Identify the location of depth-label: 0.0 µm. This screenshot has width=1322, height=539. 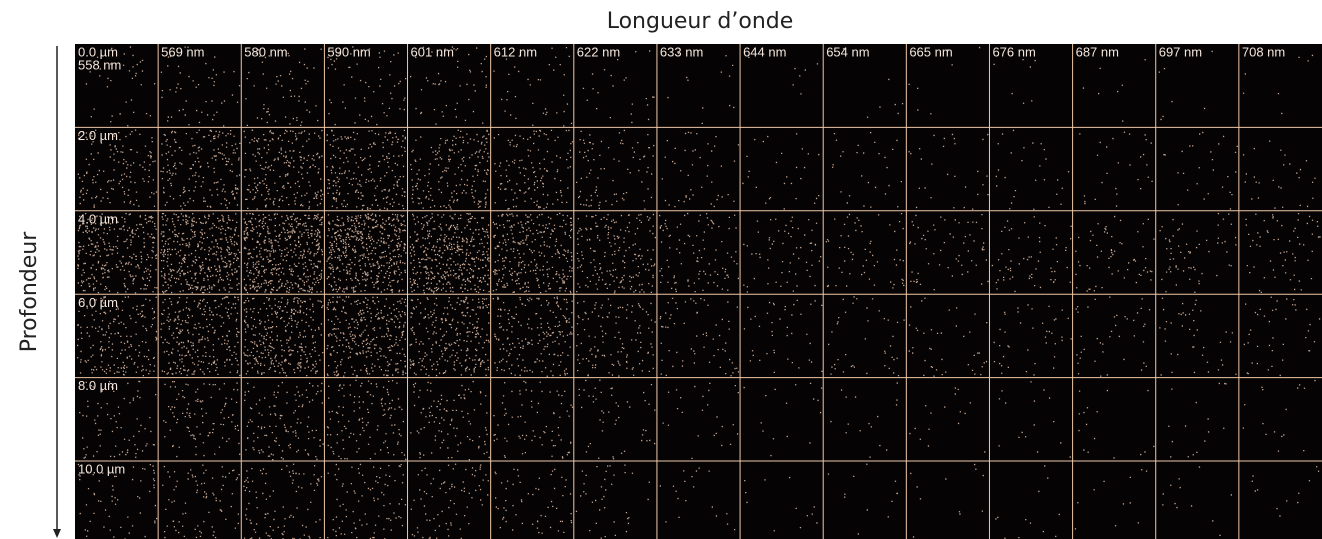
(98, 52).